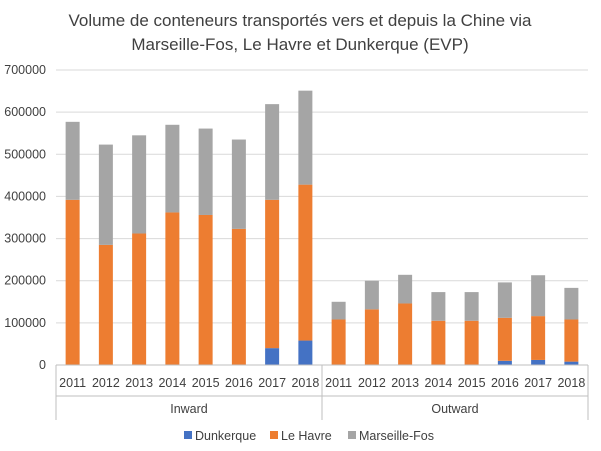 The image size is (601, 451). I want to click on x-group-label: Outward, so click(454, 409).